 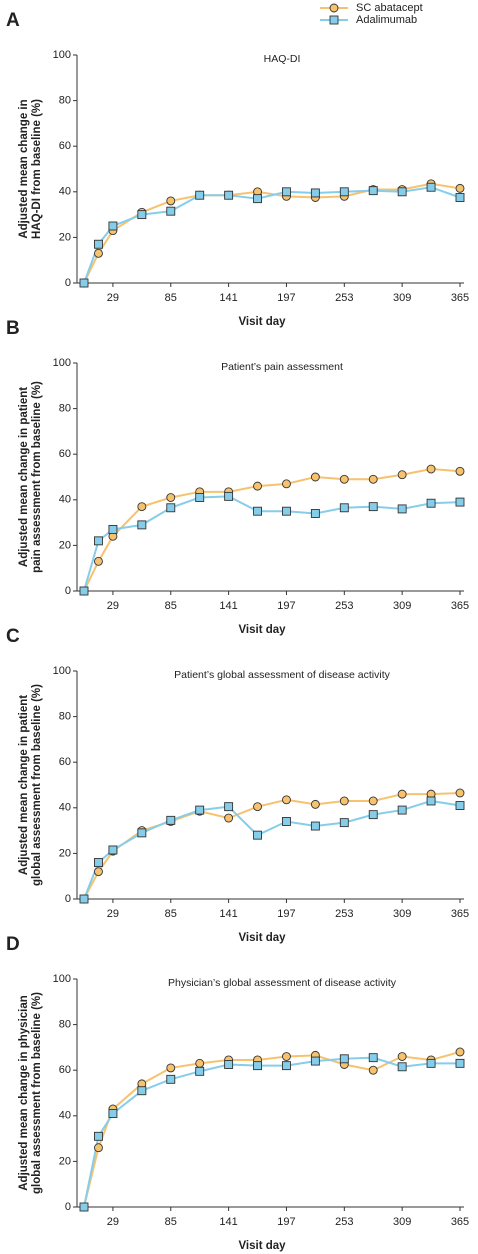 I want to click on x-tick-label: 29, so click(x=113, y=914).